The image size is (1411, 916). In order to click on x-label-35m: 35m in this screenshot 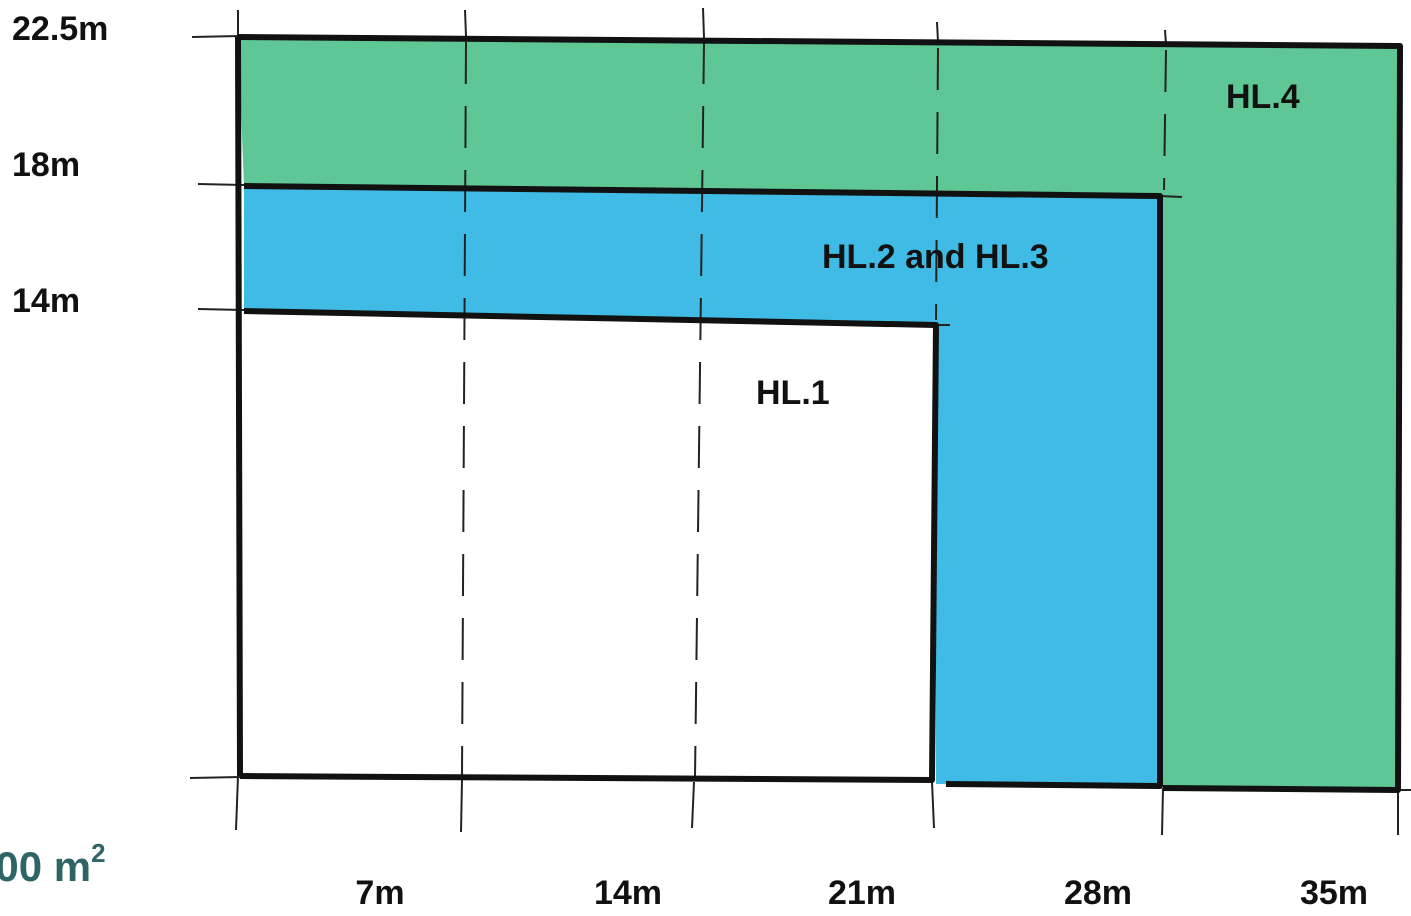, I will do `click(1334, 893)`.